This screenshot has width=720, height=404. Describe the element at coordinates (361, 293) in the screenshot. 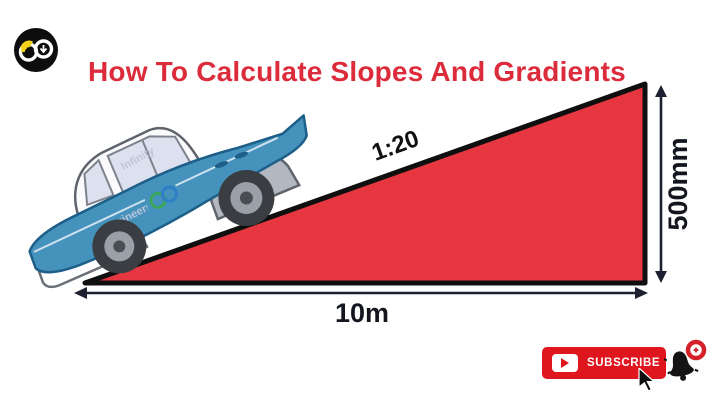

I see `run-dimension-arrow` at that location.